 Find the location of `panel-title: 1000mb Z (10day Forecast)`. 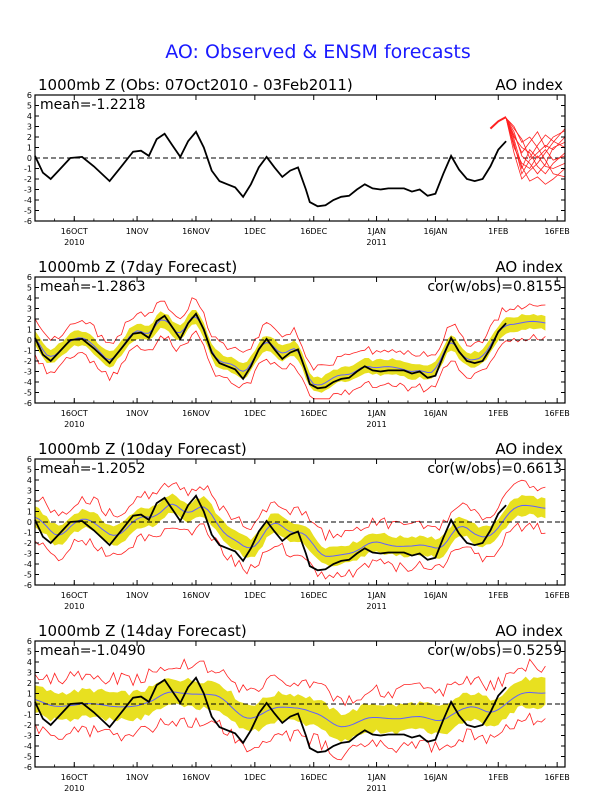

panel-title: 1000mb Z (10day Forecast) is located at coordinates (142, 449).